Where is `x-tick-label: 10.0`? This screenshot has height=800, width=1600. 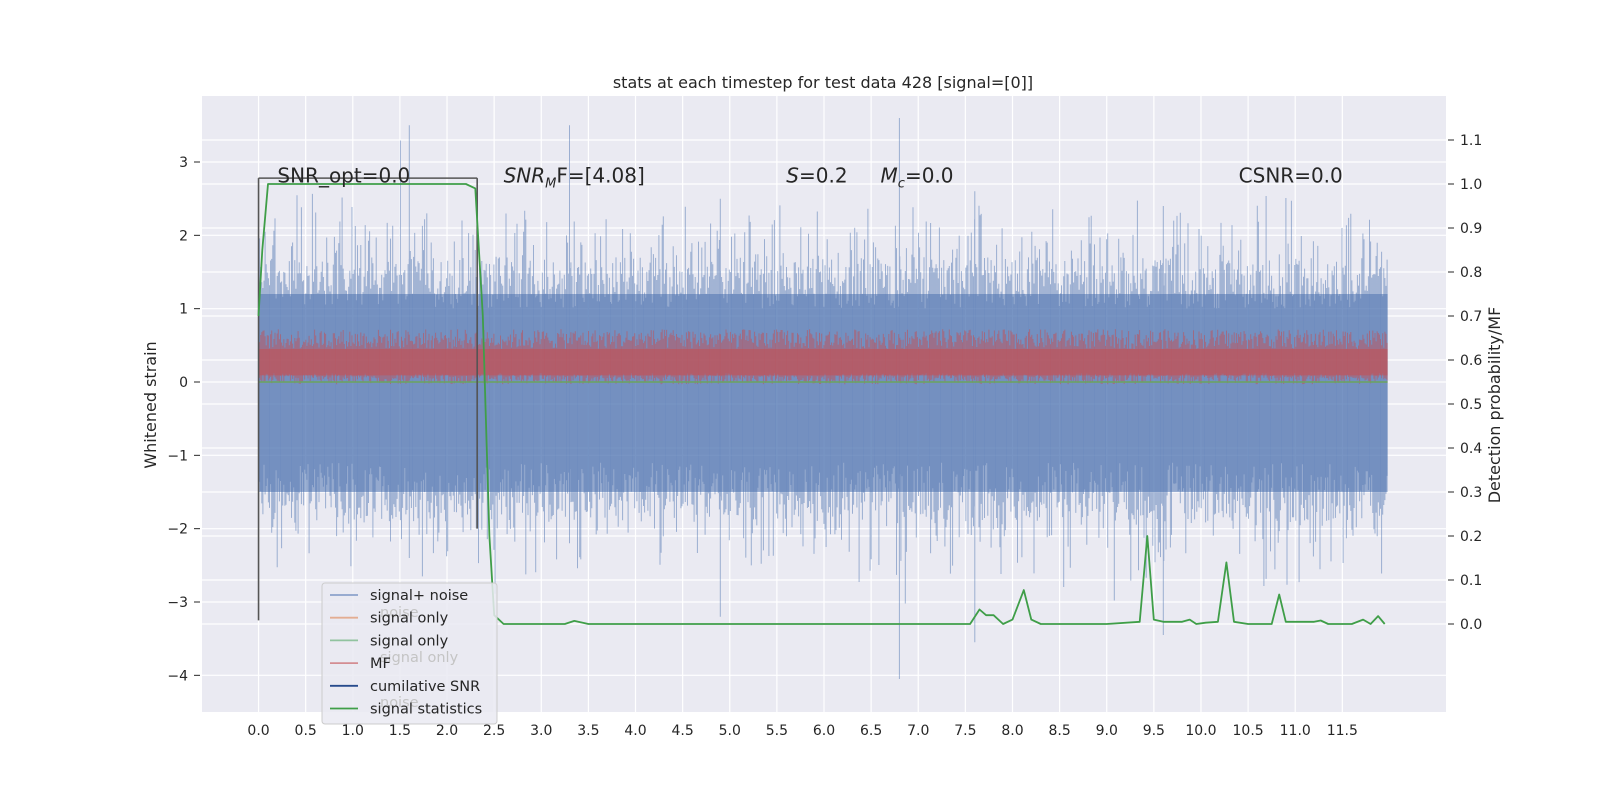
x-tick-label: 10.0 is located at coordinates (1200, 731).